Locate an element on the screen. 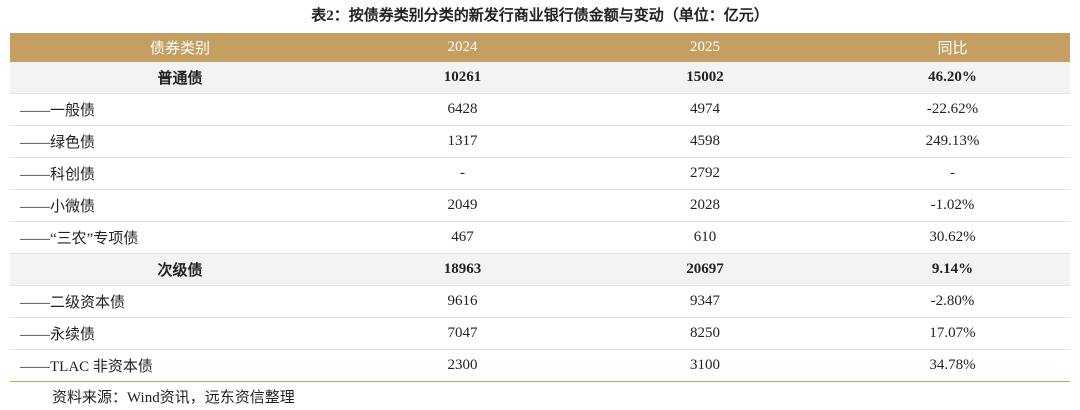  row-label: ——永续债 is located at coordinates (180, 333).